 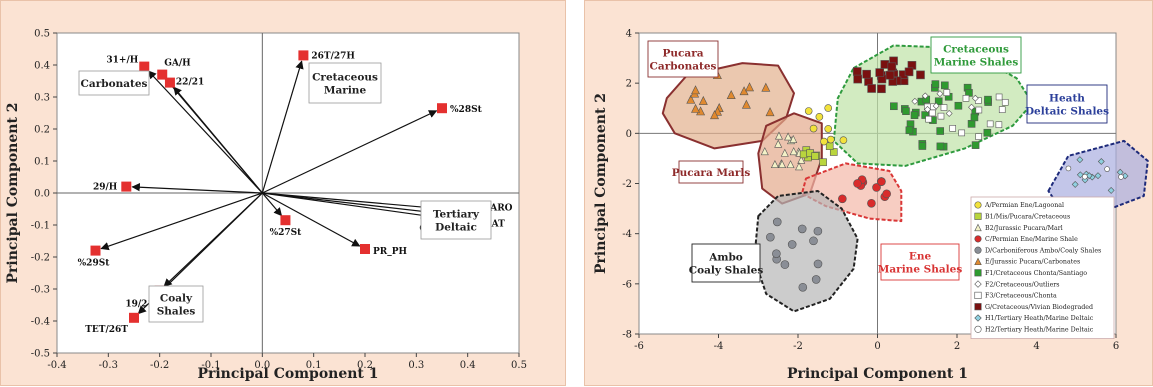 I want to click on x-tick-label: -4, so click(x=719, y=346).